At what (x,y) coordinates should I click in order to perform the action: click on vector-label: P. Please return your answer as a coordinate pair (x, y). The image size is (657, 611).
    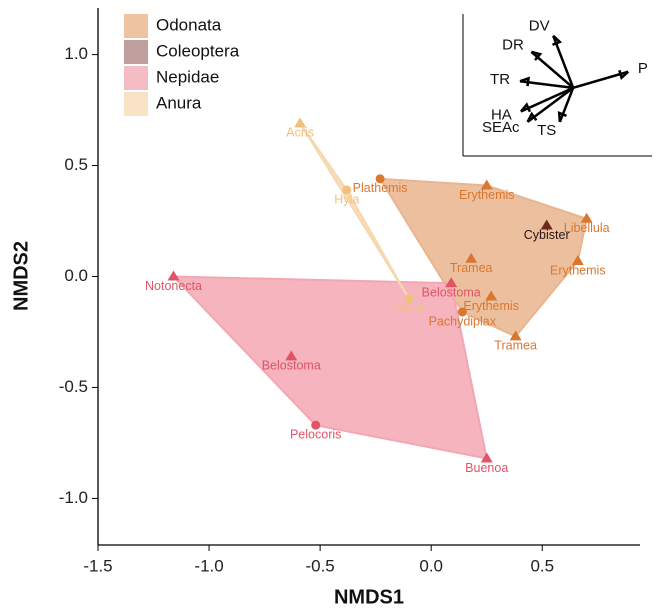
    Looking at the image, I should click on (643, 68).